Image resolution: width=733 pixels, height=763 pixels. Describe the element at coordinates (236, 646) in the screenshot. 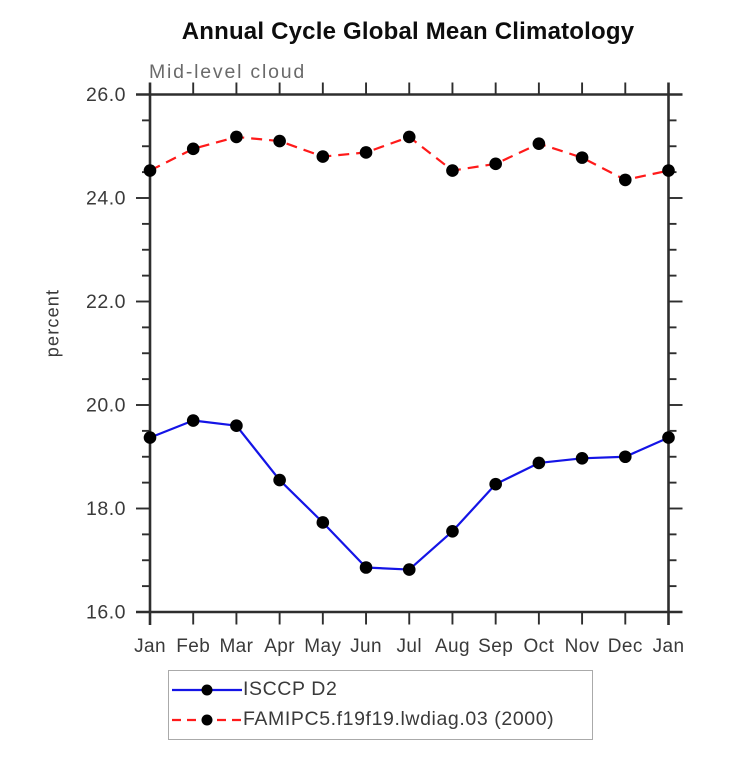

I see `svg-text: Mar` at that location.